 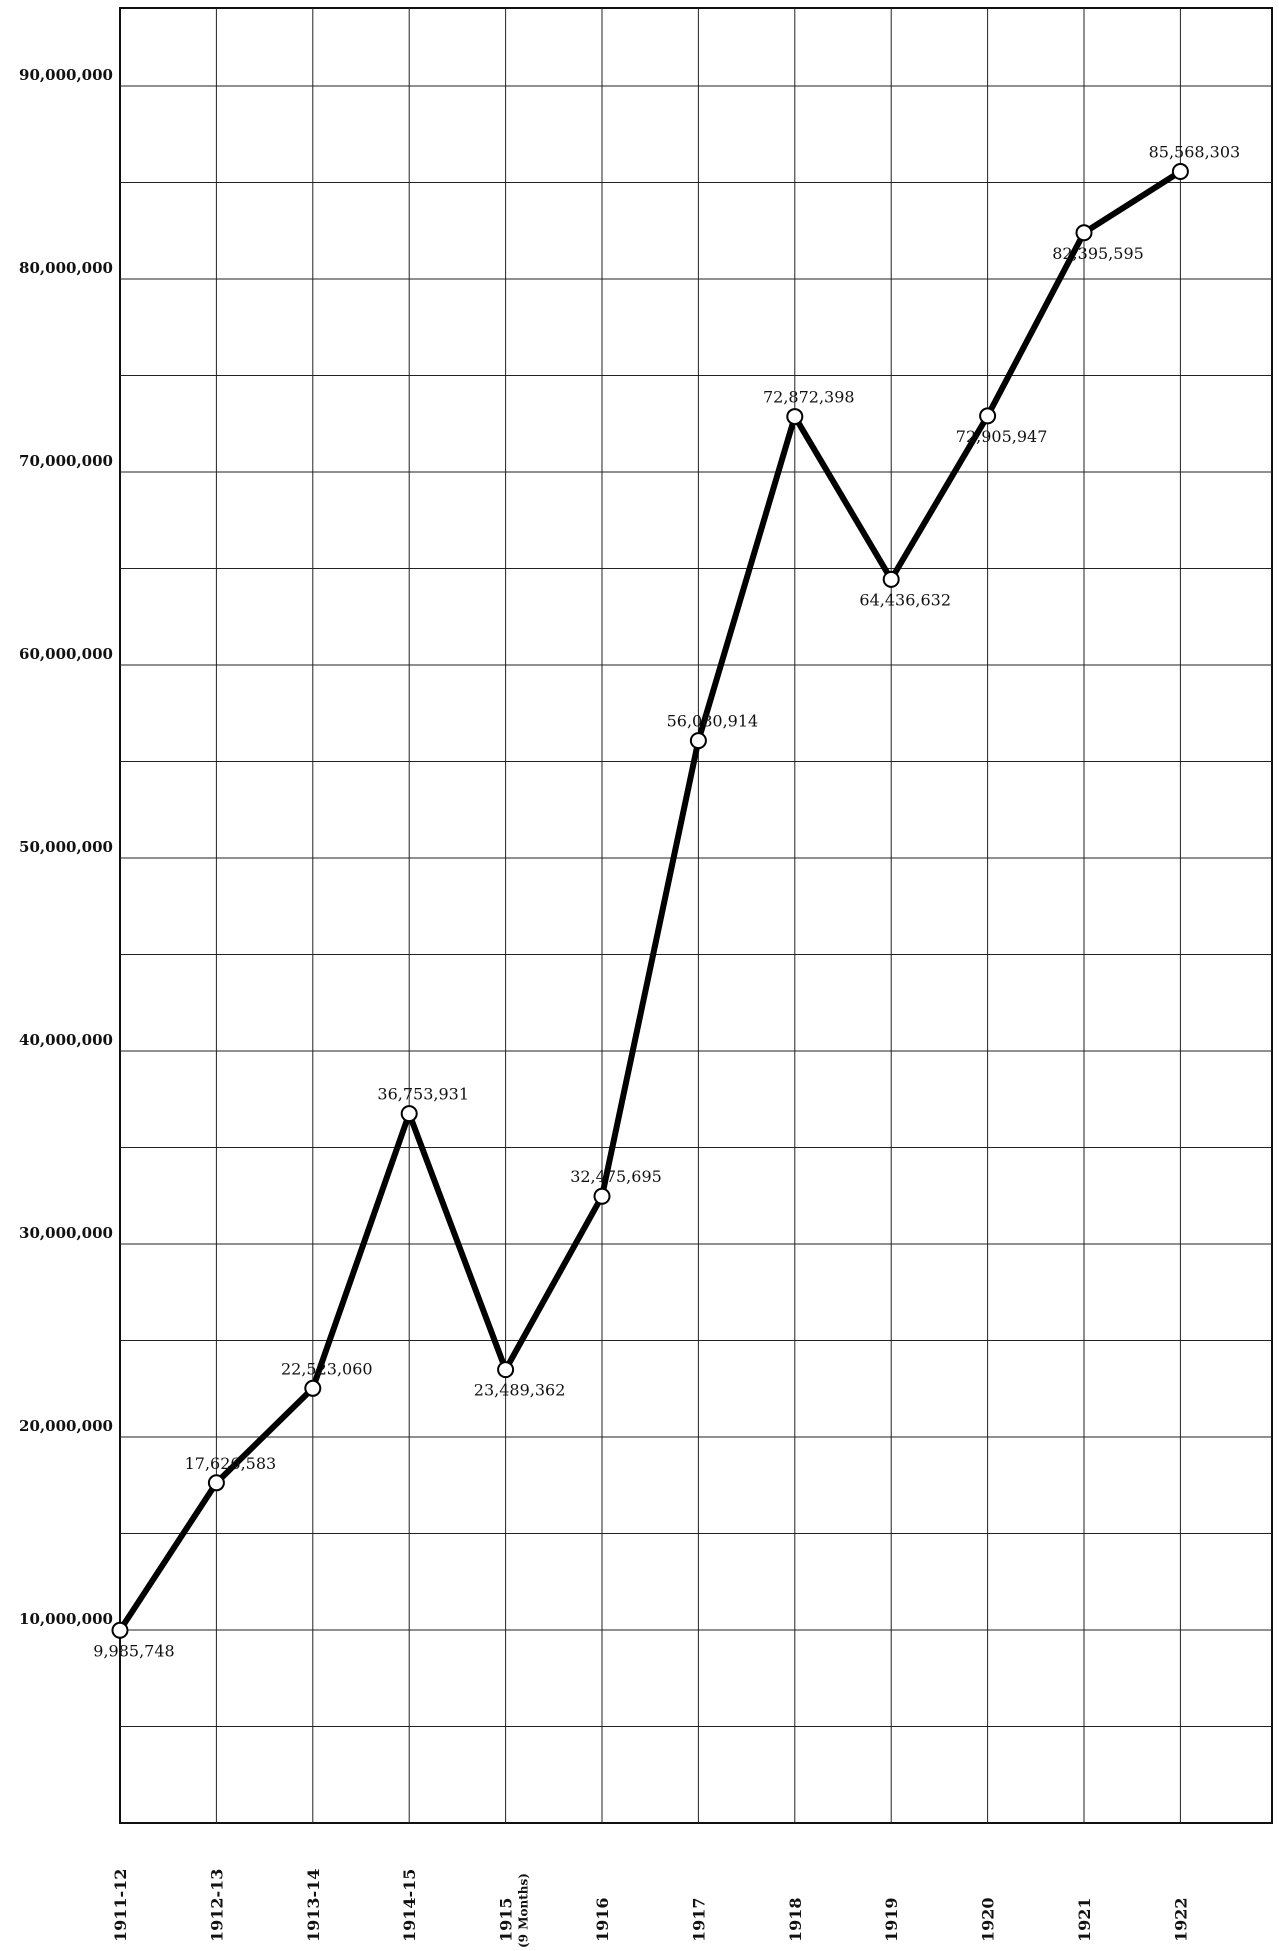 What do you see at coordinates (1084, 1919) in the screenshot?
I see `x-tick-label: 1921` at bounding box center [1084, 1919].